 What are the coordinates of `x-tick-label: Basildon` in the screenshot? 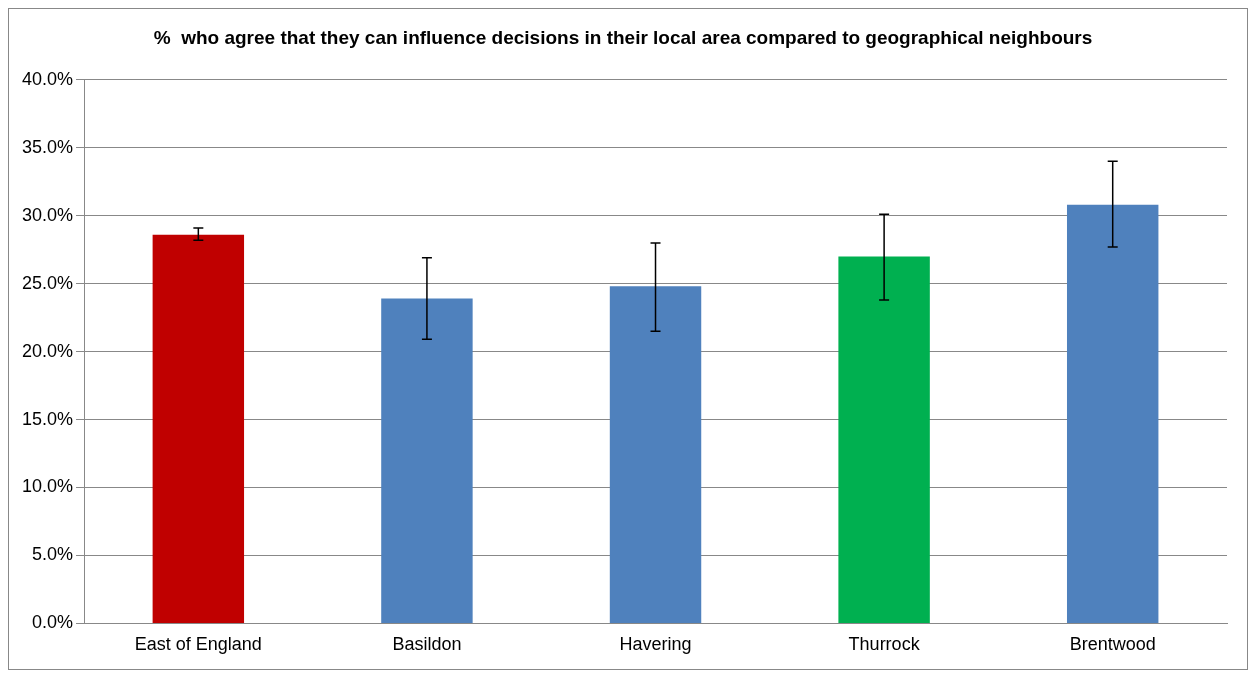 It's located at (427, 644).